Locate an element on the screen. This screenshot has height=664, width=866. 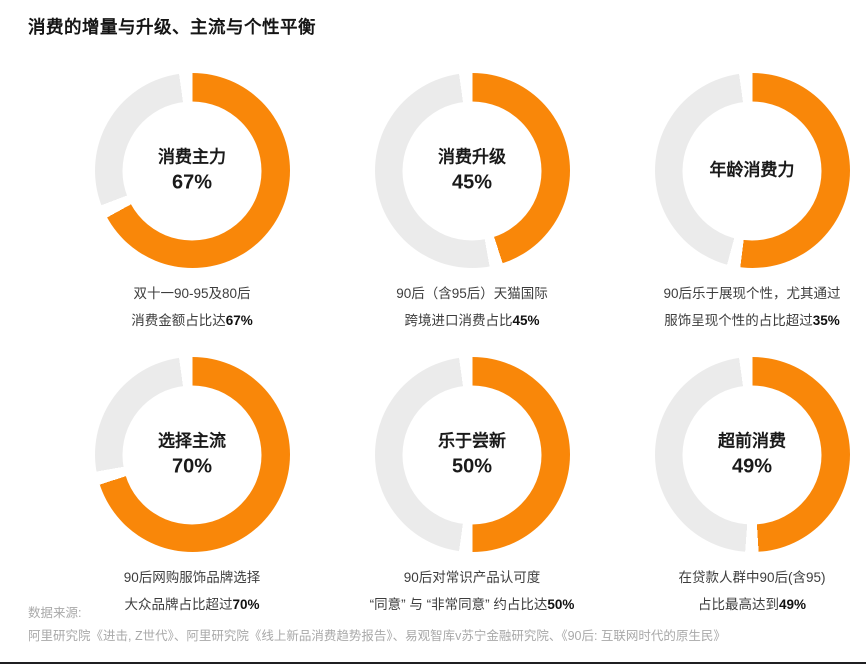
caption-line2: 大众品牌占比超过 is located at coordinates (178, 604).